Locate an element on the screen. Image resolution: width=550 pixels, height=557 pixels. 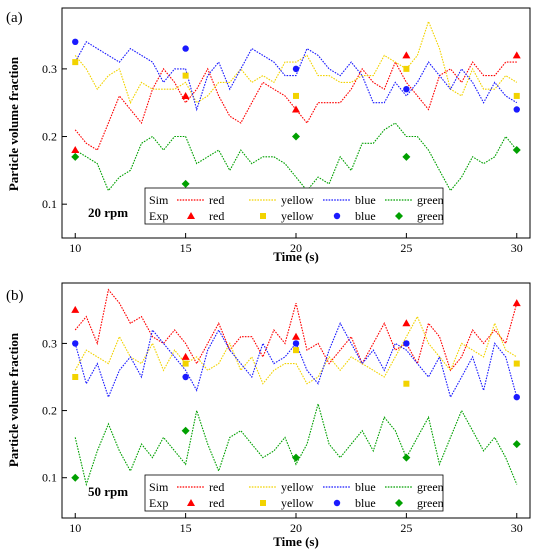
legend-marker-blue is located at coordinates (337, 216).